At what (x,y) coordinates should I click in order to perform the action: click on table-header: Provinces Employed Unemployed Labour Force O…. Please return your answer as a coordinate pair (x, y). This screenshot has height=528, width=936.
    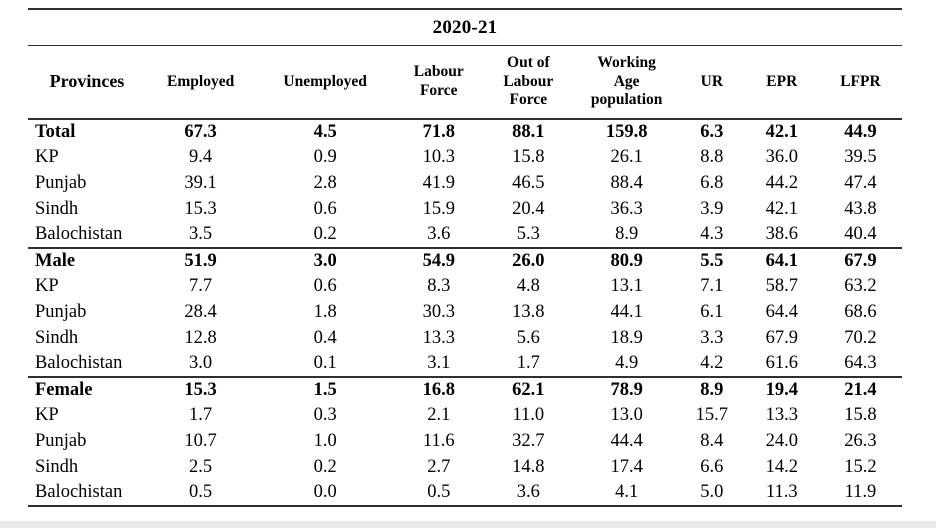
    Looking at the image, I should click on (465, 83).